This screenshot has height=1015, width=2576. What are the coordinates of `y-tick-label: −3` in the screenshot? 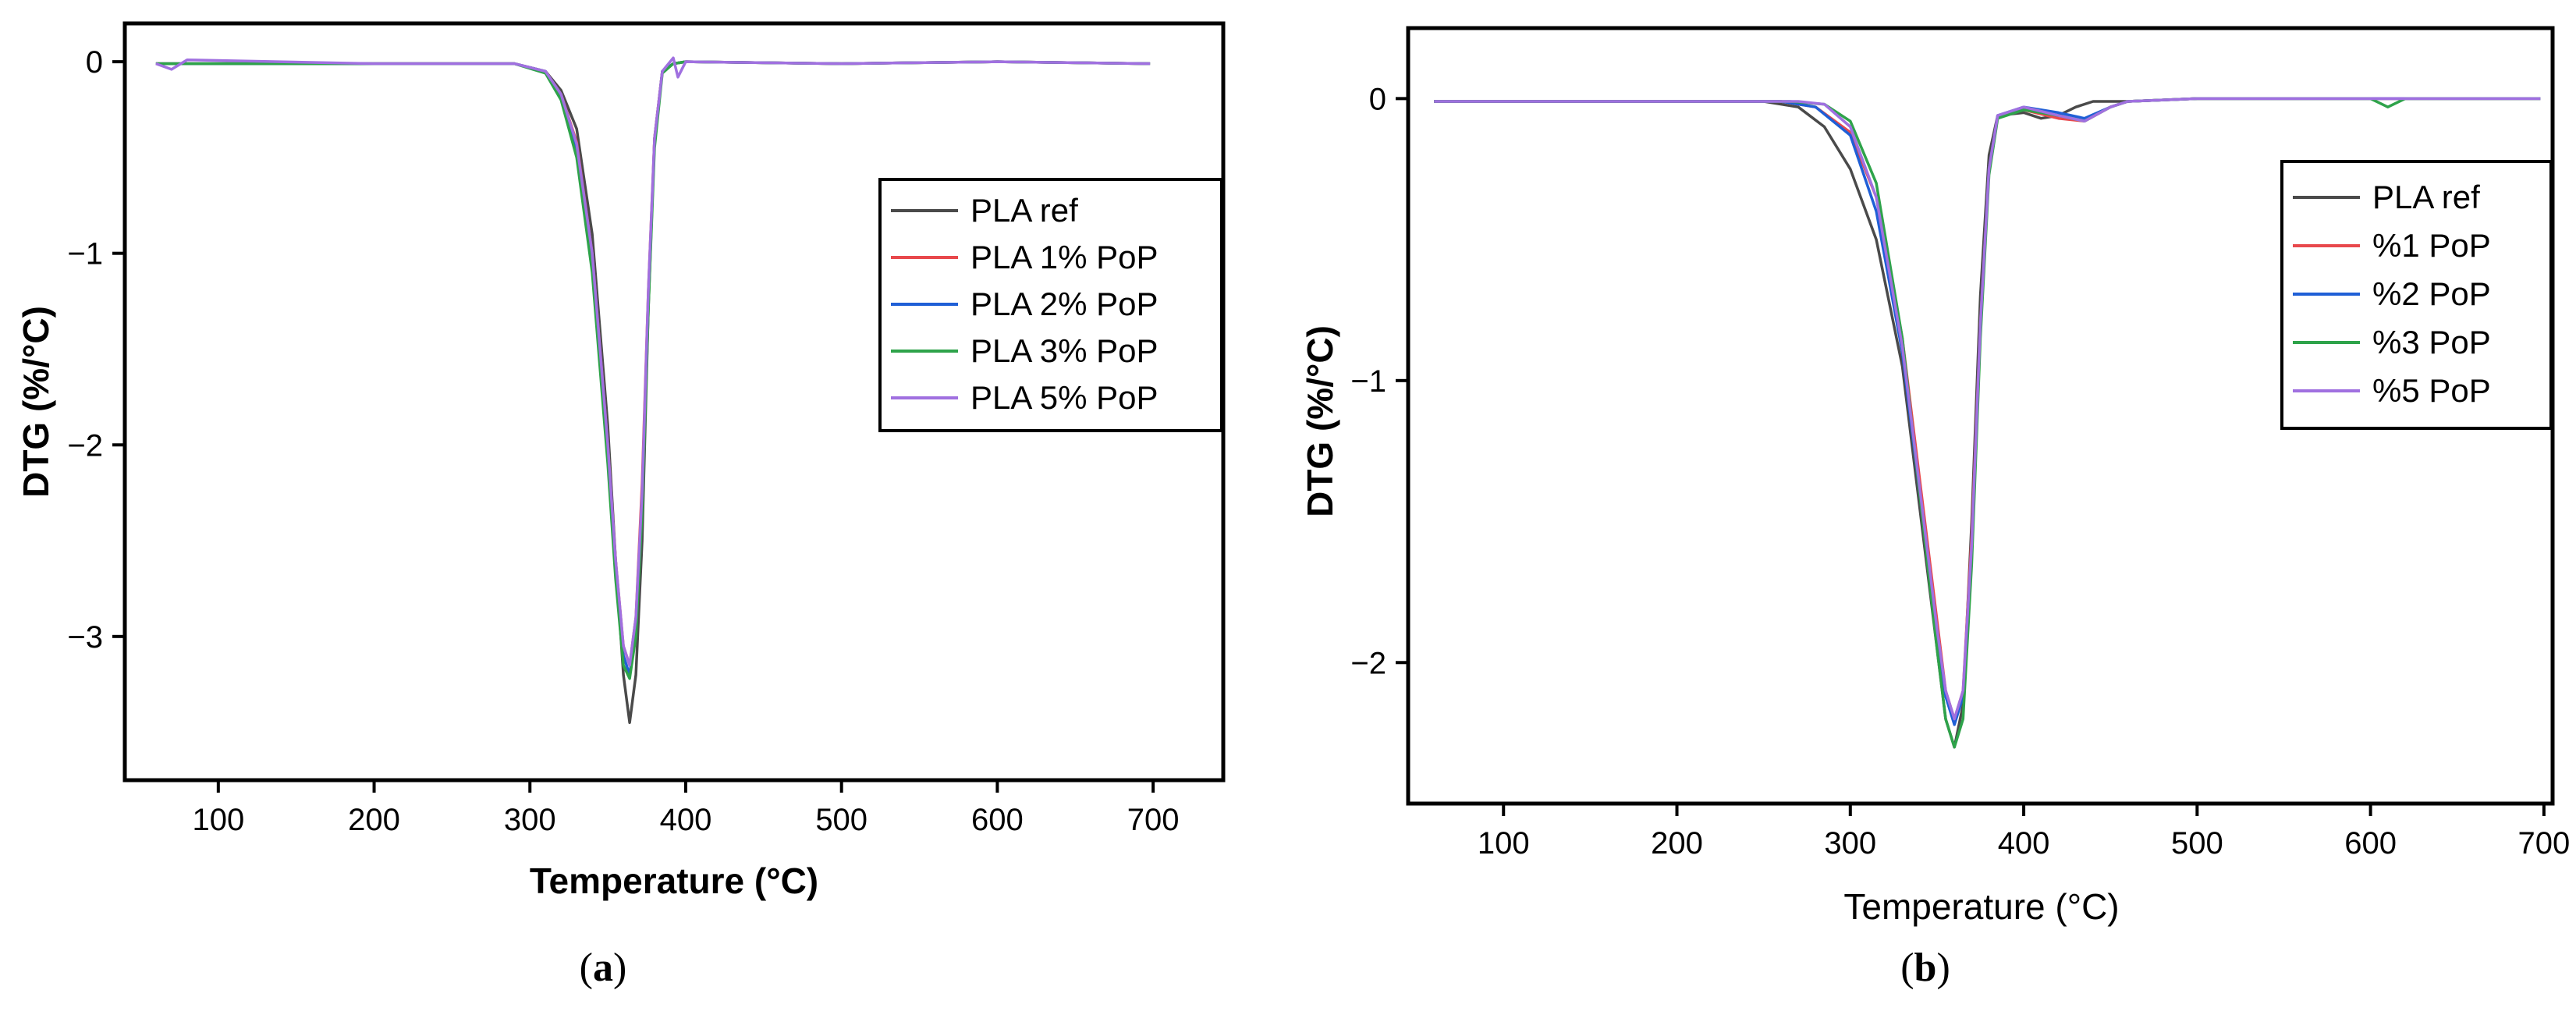 It's located at (85, 637).